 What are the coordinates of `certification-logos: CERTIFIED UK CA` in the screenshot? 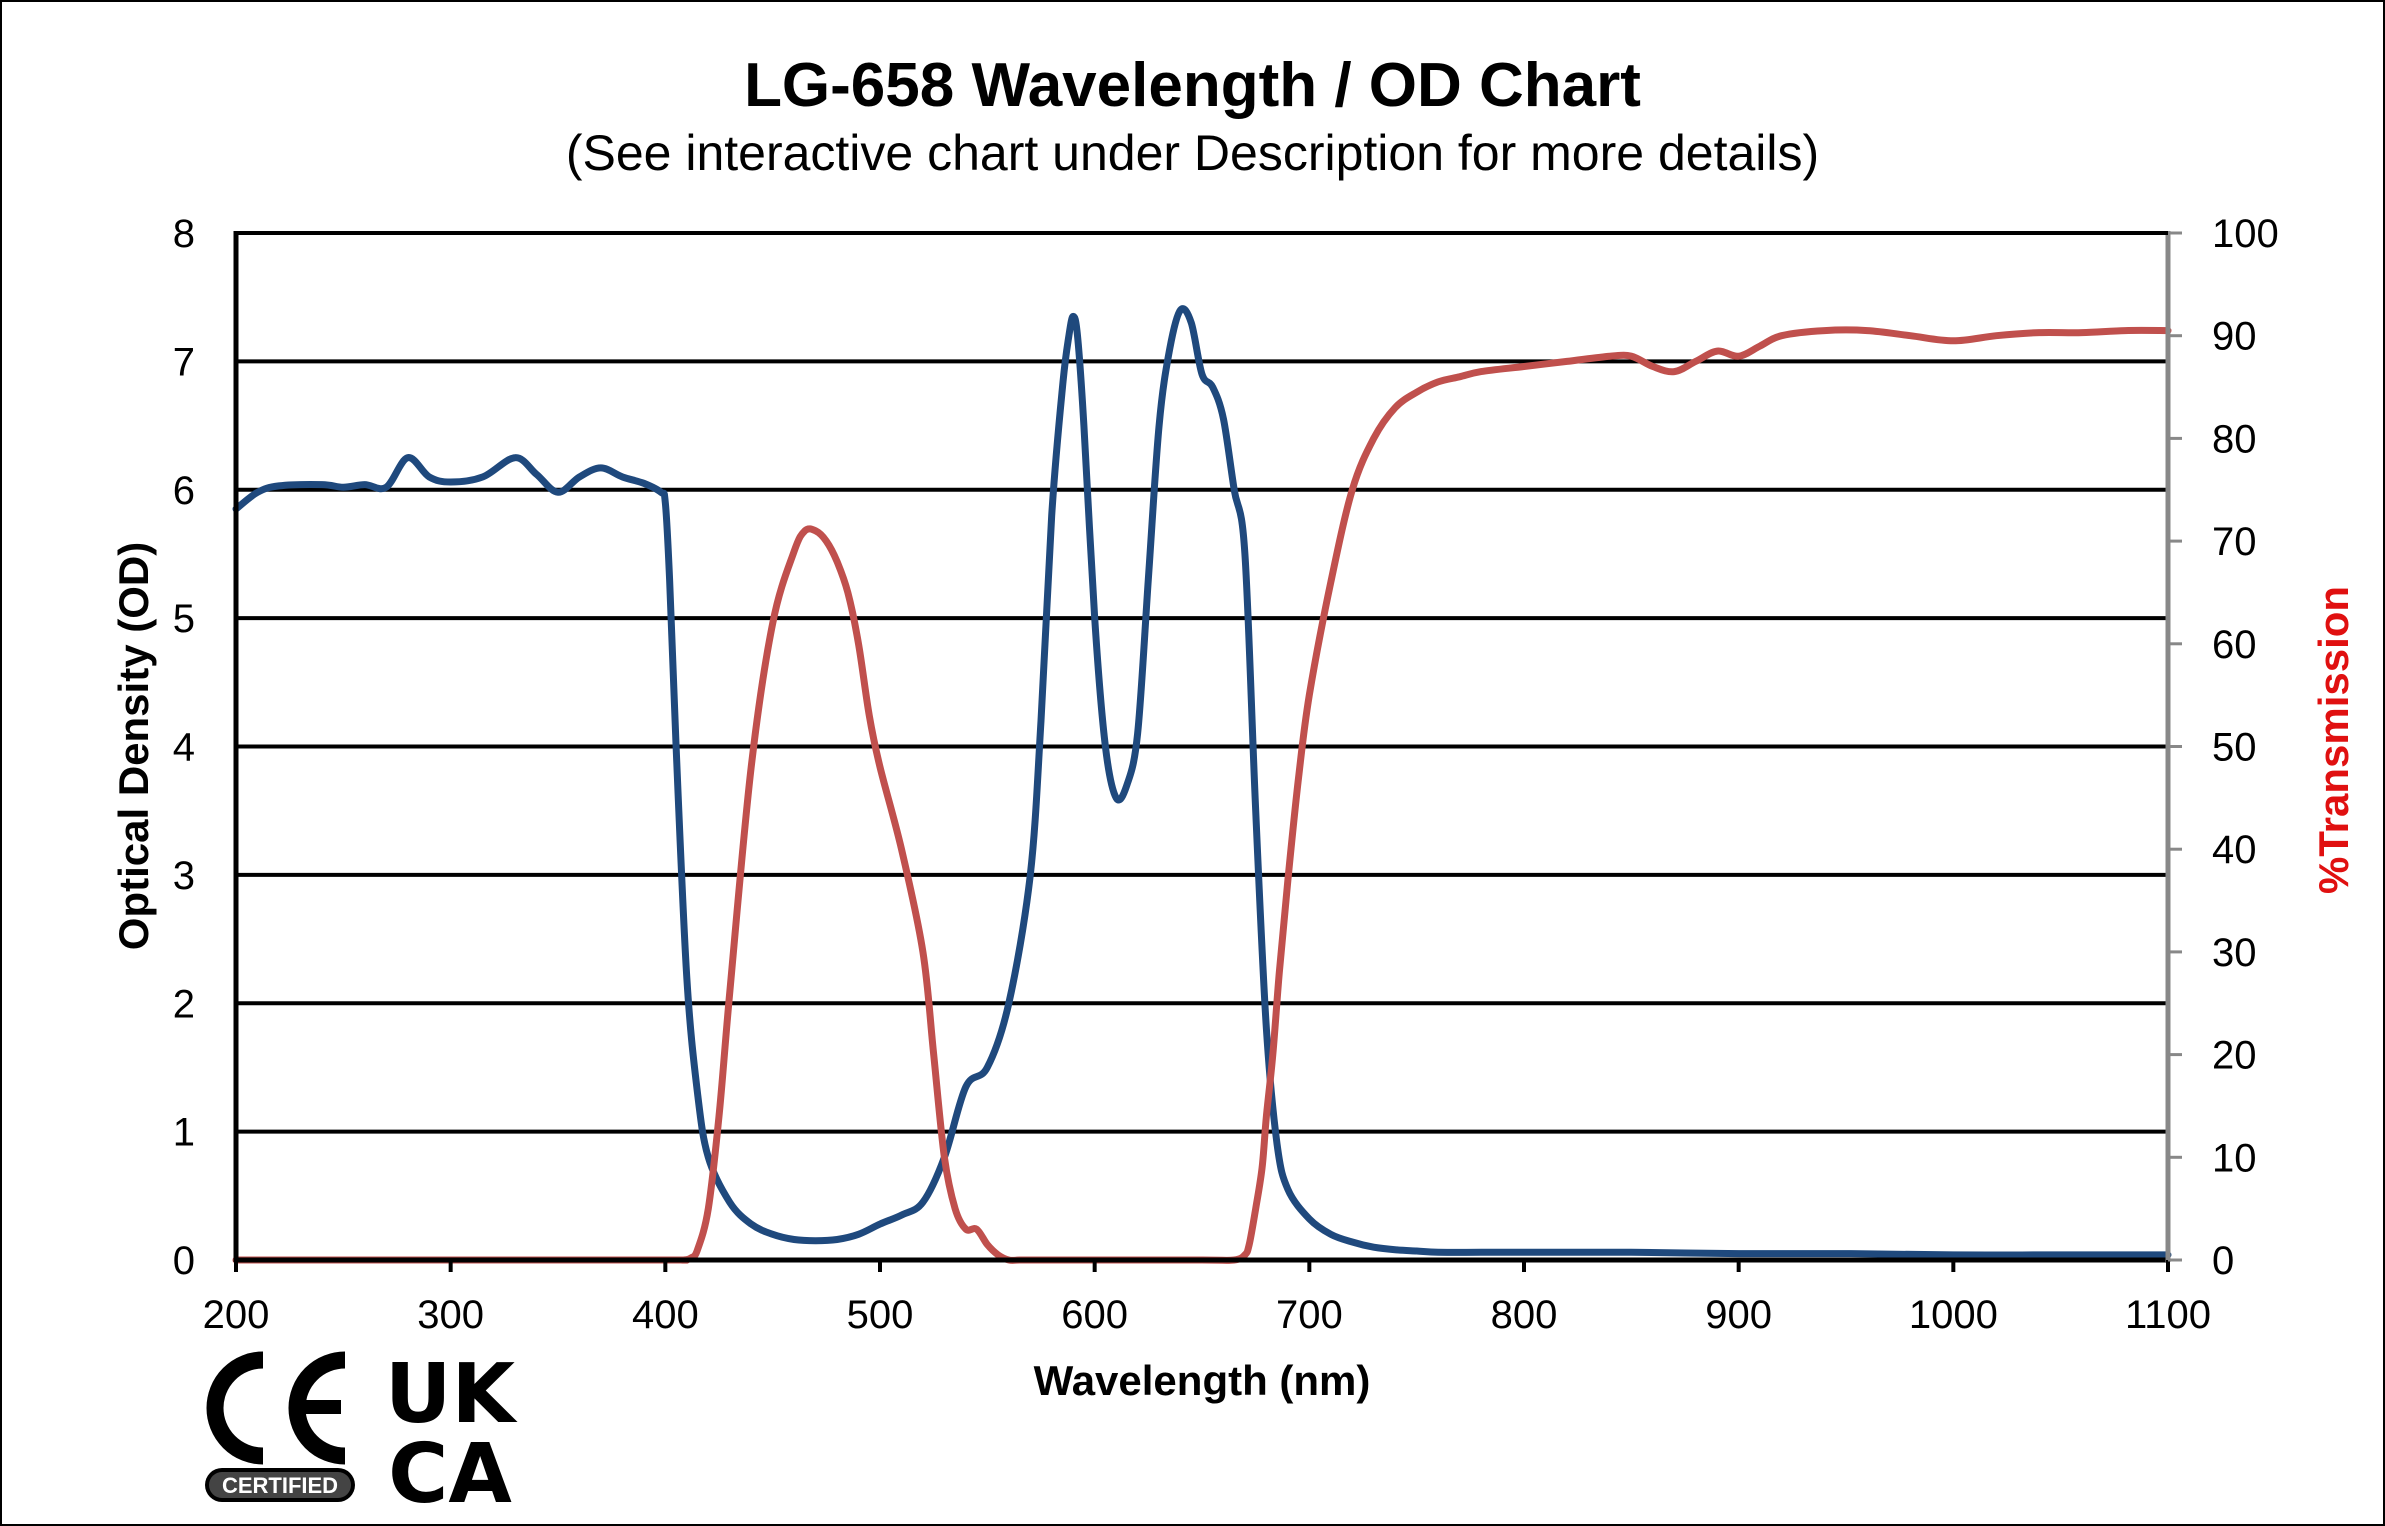 It's located at (362, 1430).